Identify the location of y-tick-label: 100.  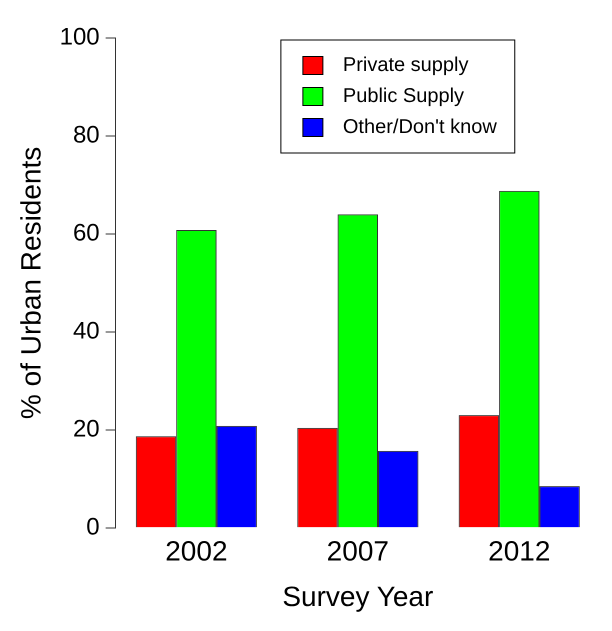
(80, 37).